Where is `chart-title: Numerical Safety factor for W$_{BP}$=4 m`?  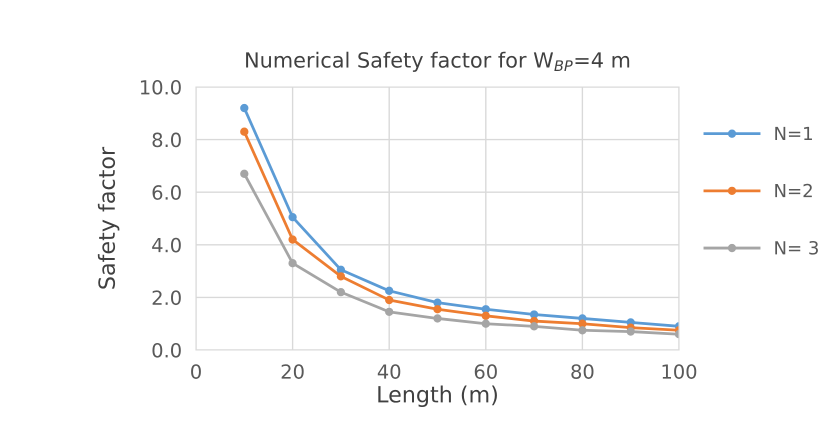 chart-title: Numerical Safety factor for W$_{BP}$=4 m is located at coordinates (438, 62).